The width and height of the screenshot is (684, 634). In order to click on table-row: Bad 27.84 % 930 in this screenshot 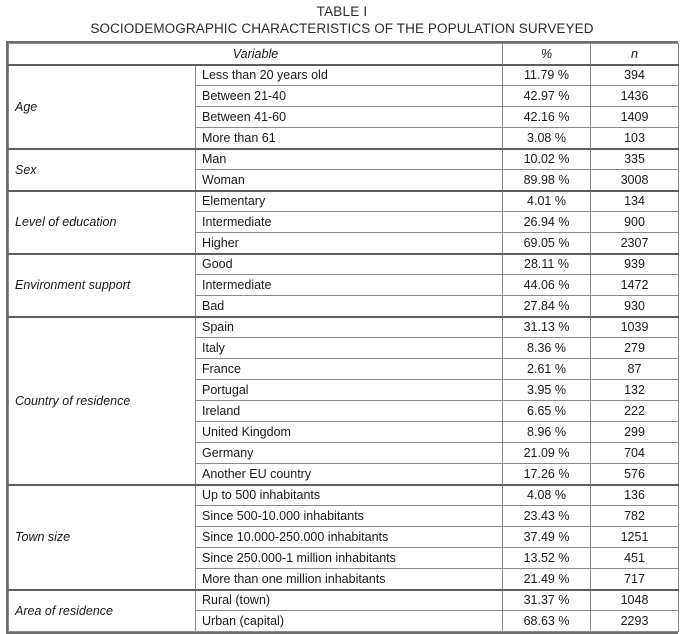, I will do `click(344, 306)`.